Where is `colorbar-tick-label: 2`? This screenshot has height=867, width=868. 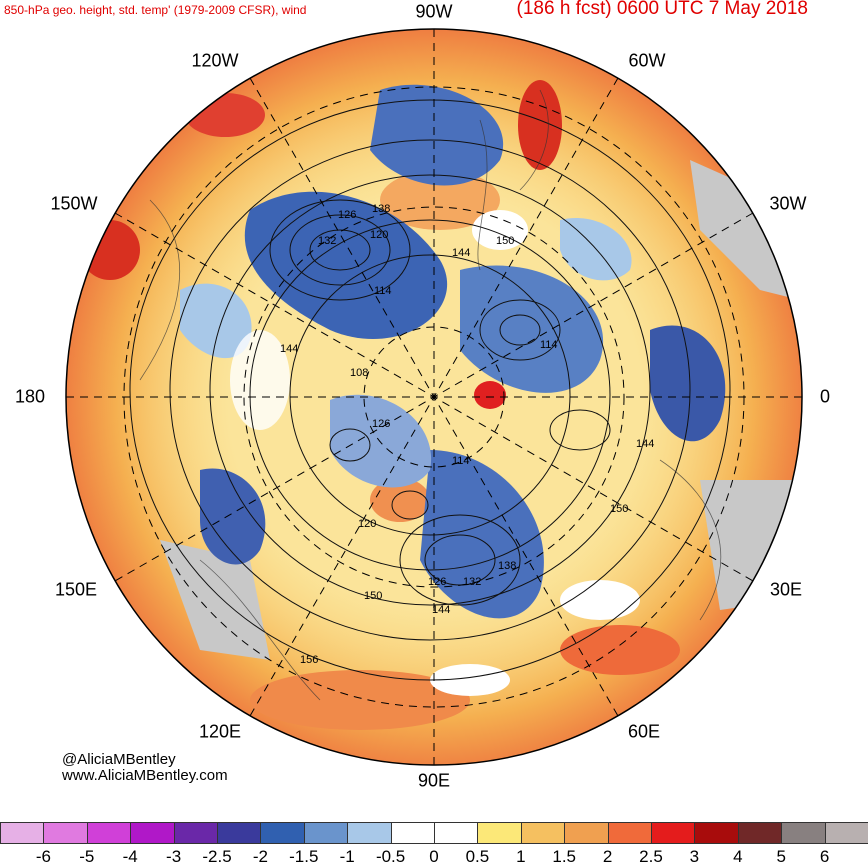 colorbar-tick-label: 2 is located at coordinates (607, 856).